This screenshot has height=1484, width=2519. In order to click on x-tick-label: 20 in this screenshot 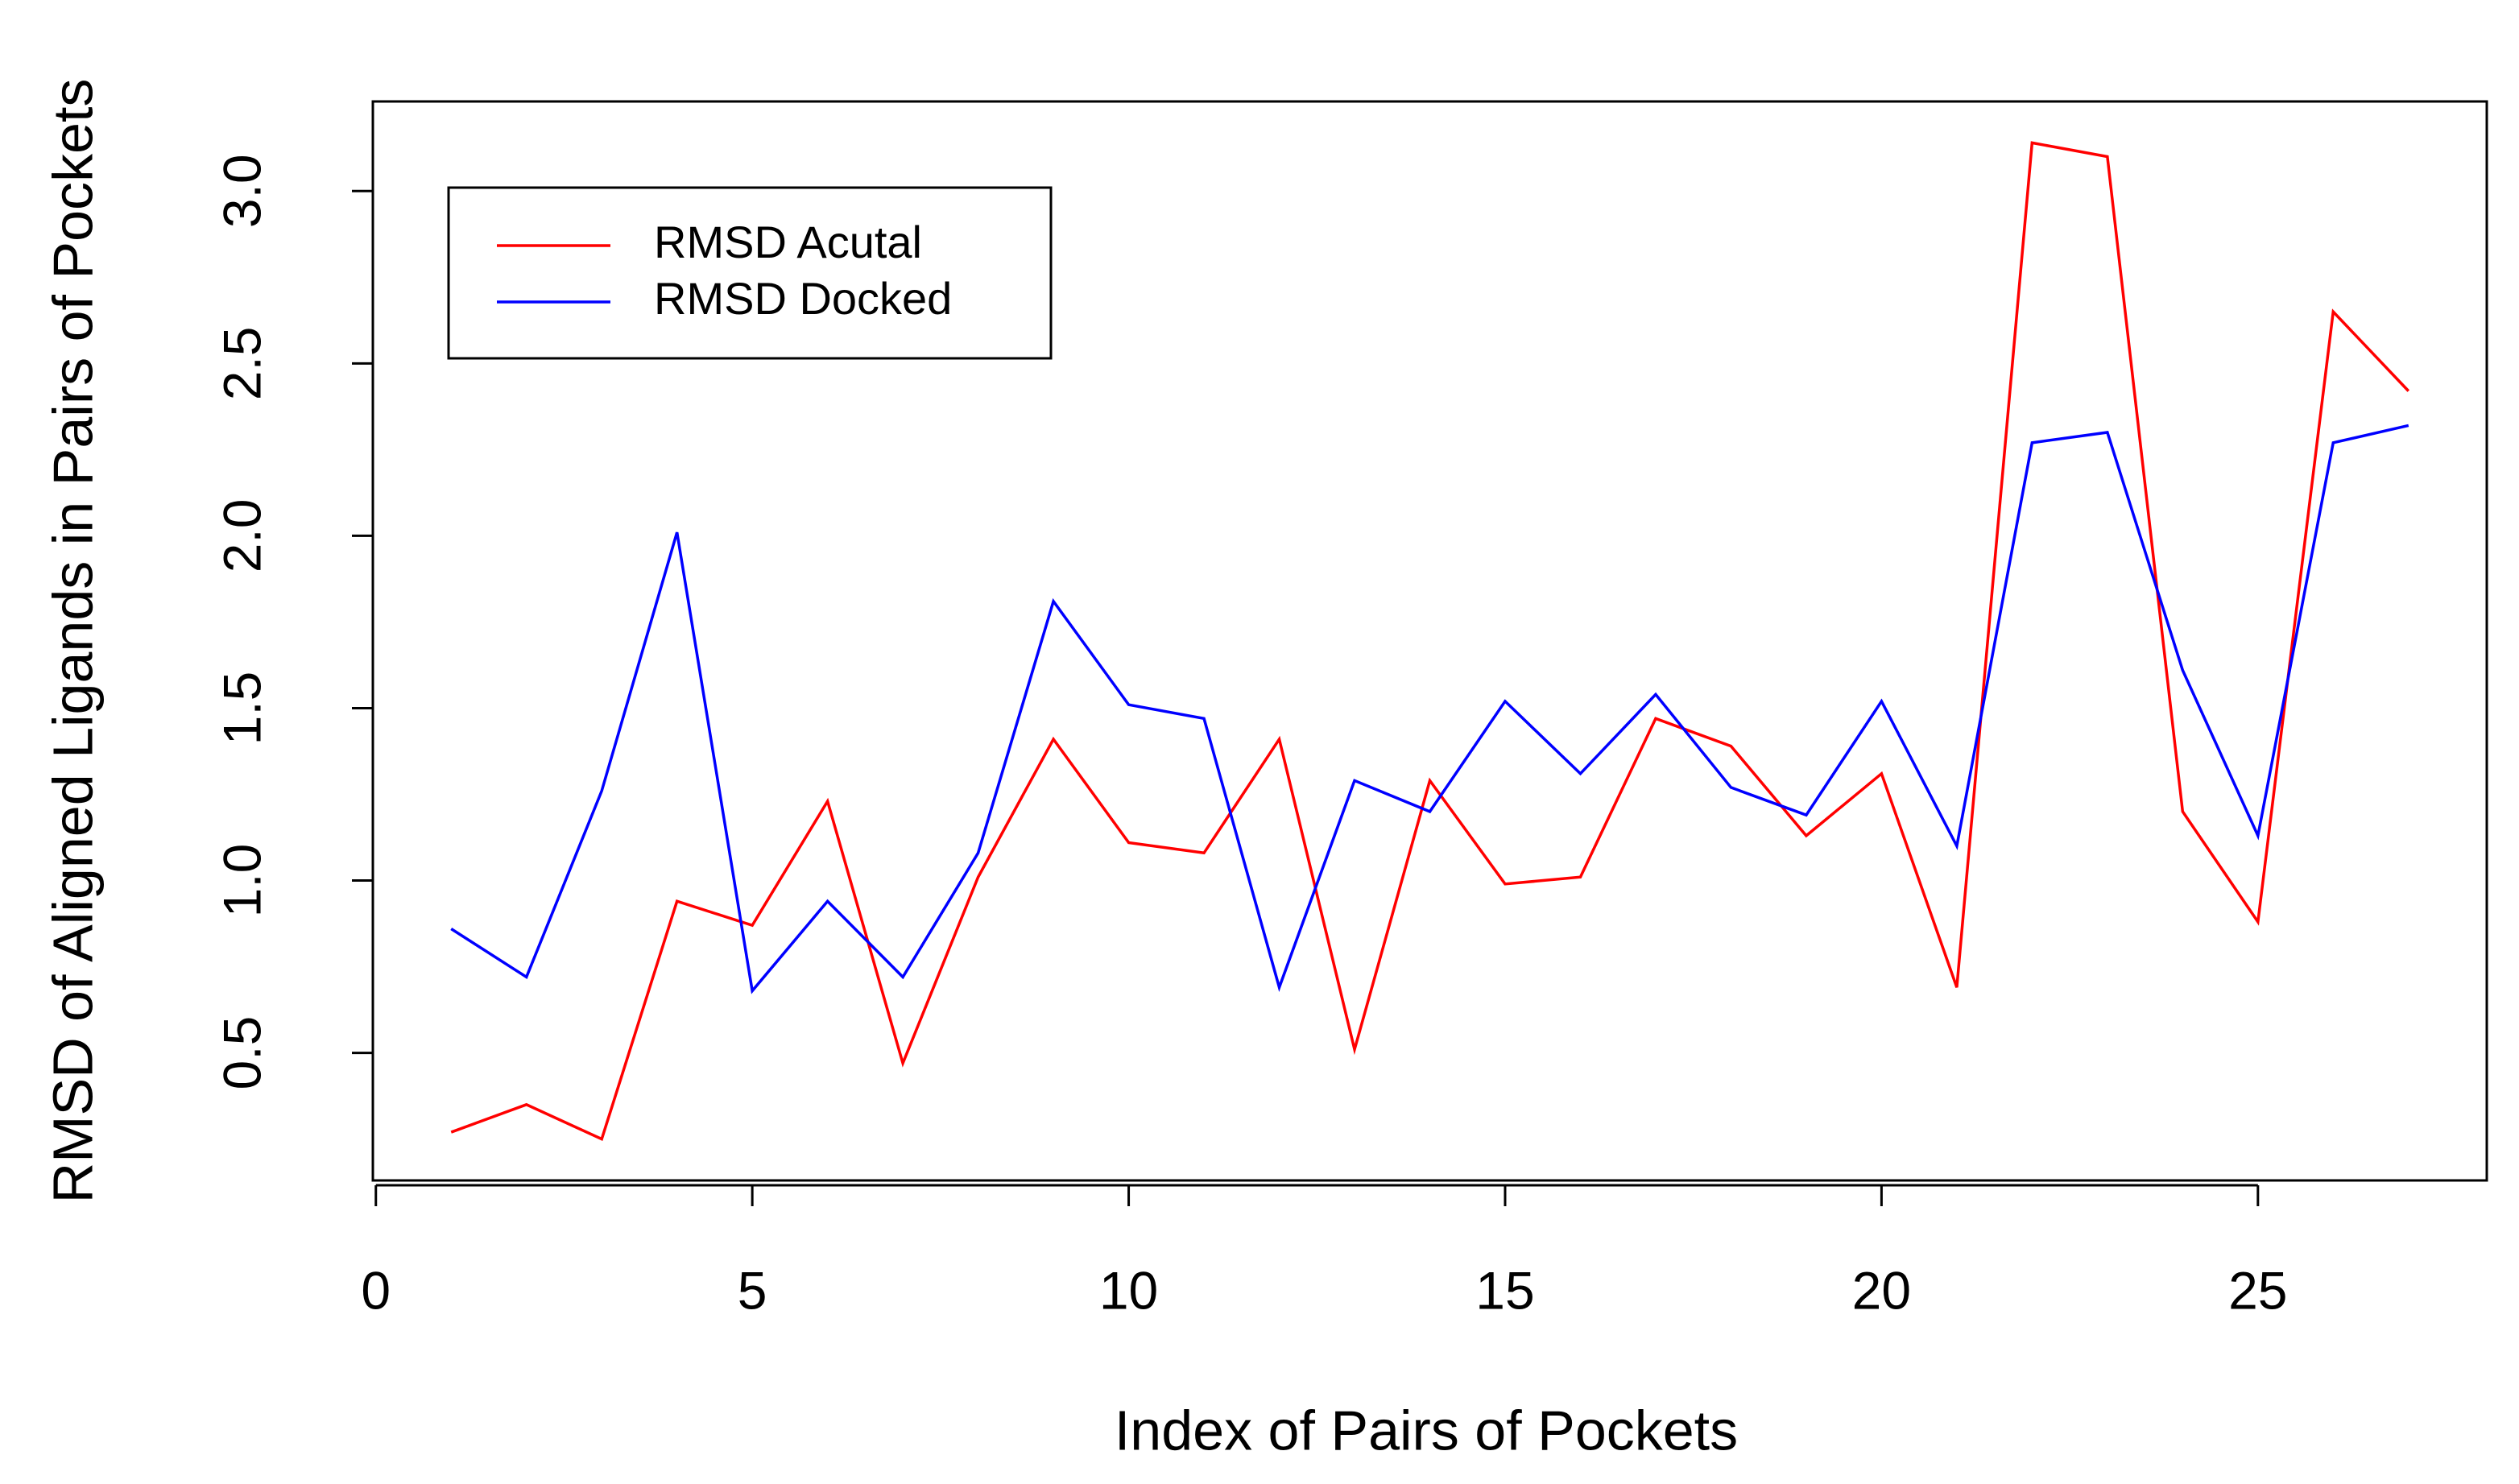, I will do `click(1881, 1290)`.